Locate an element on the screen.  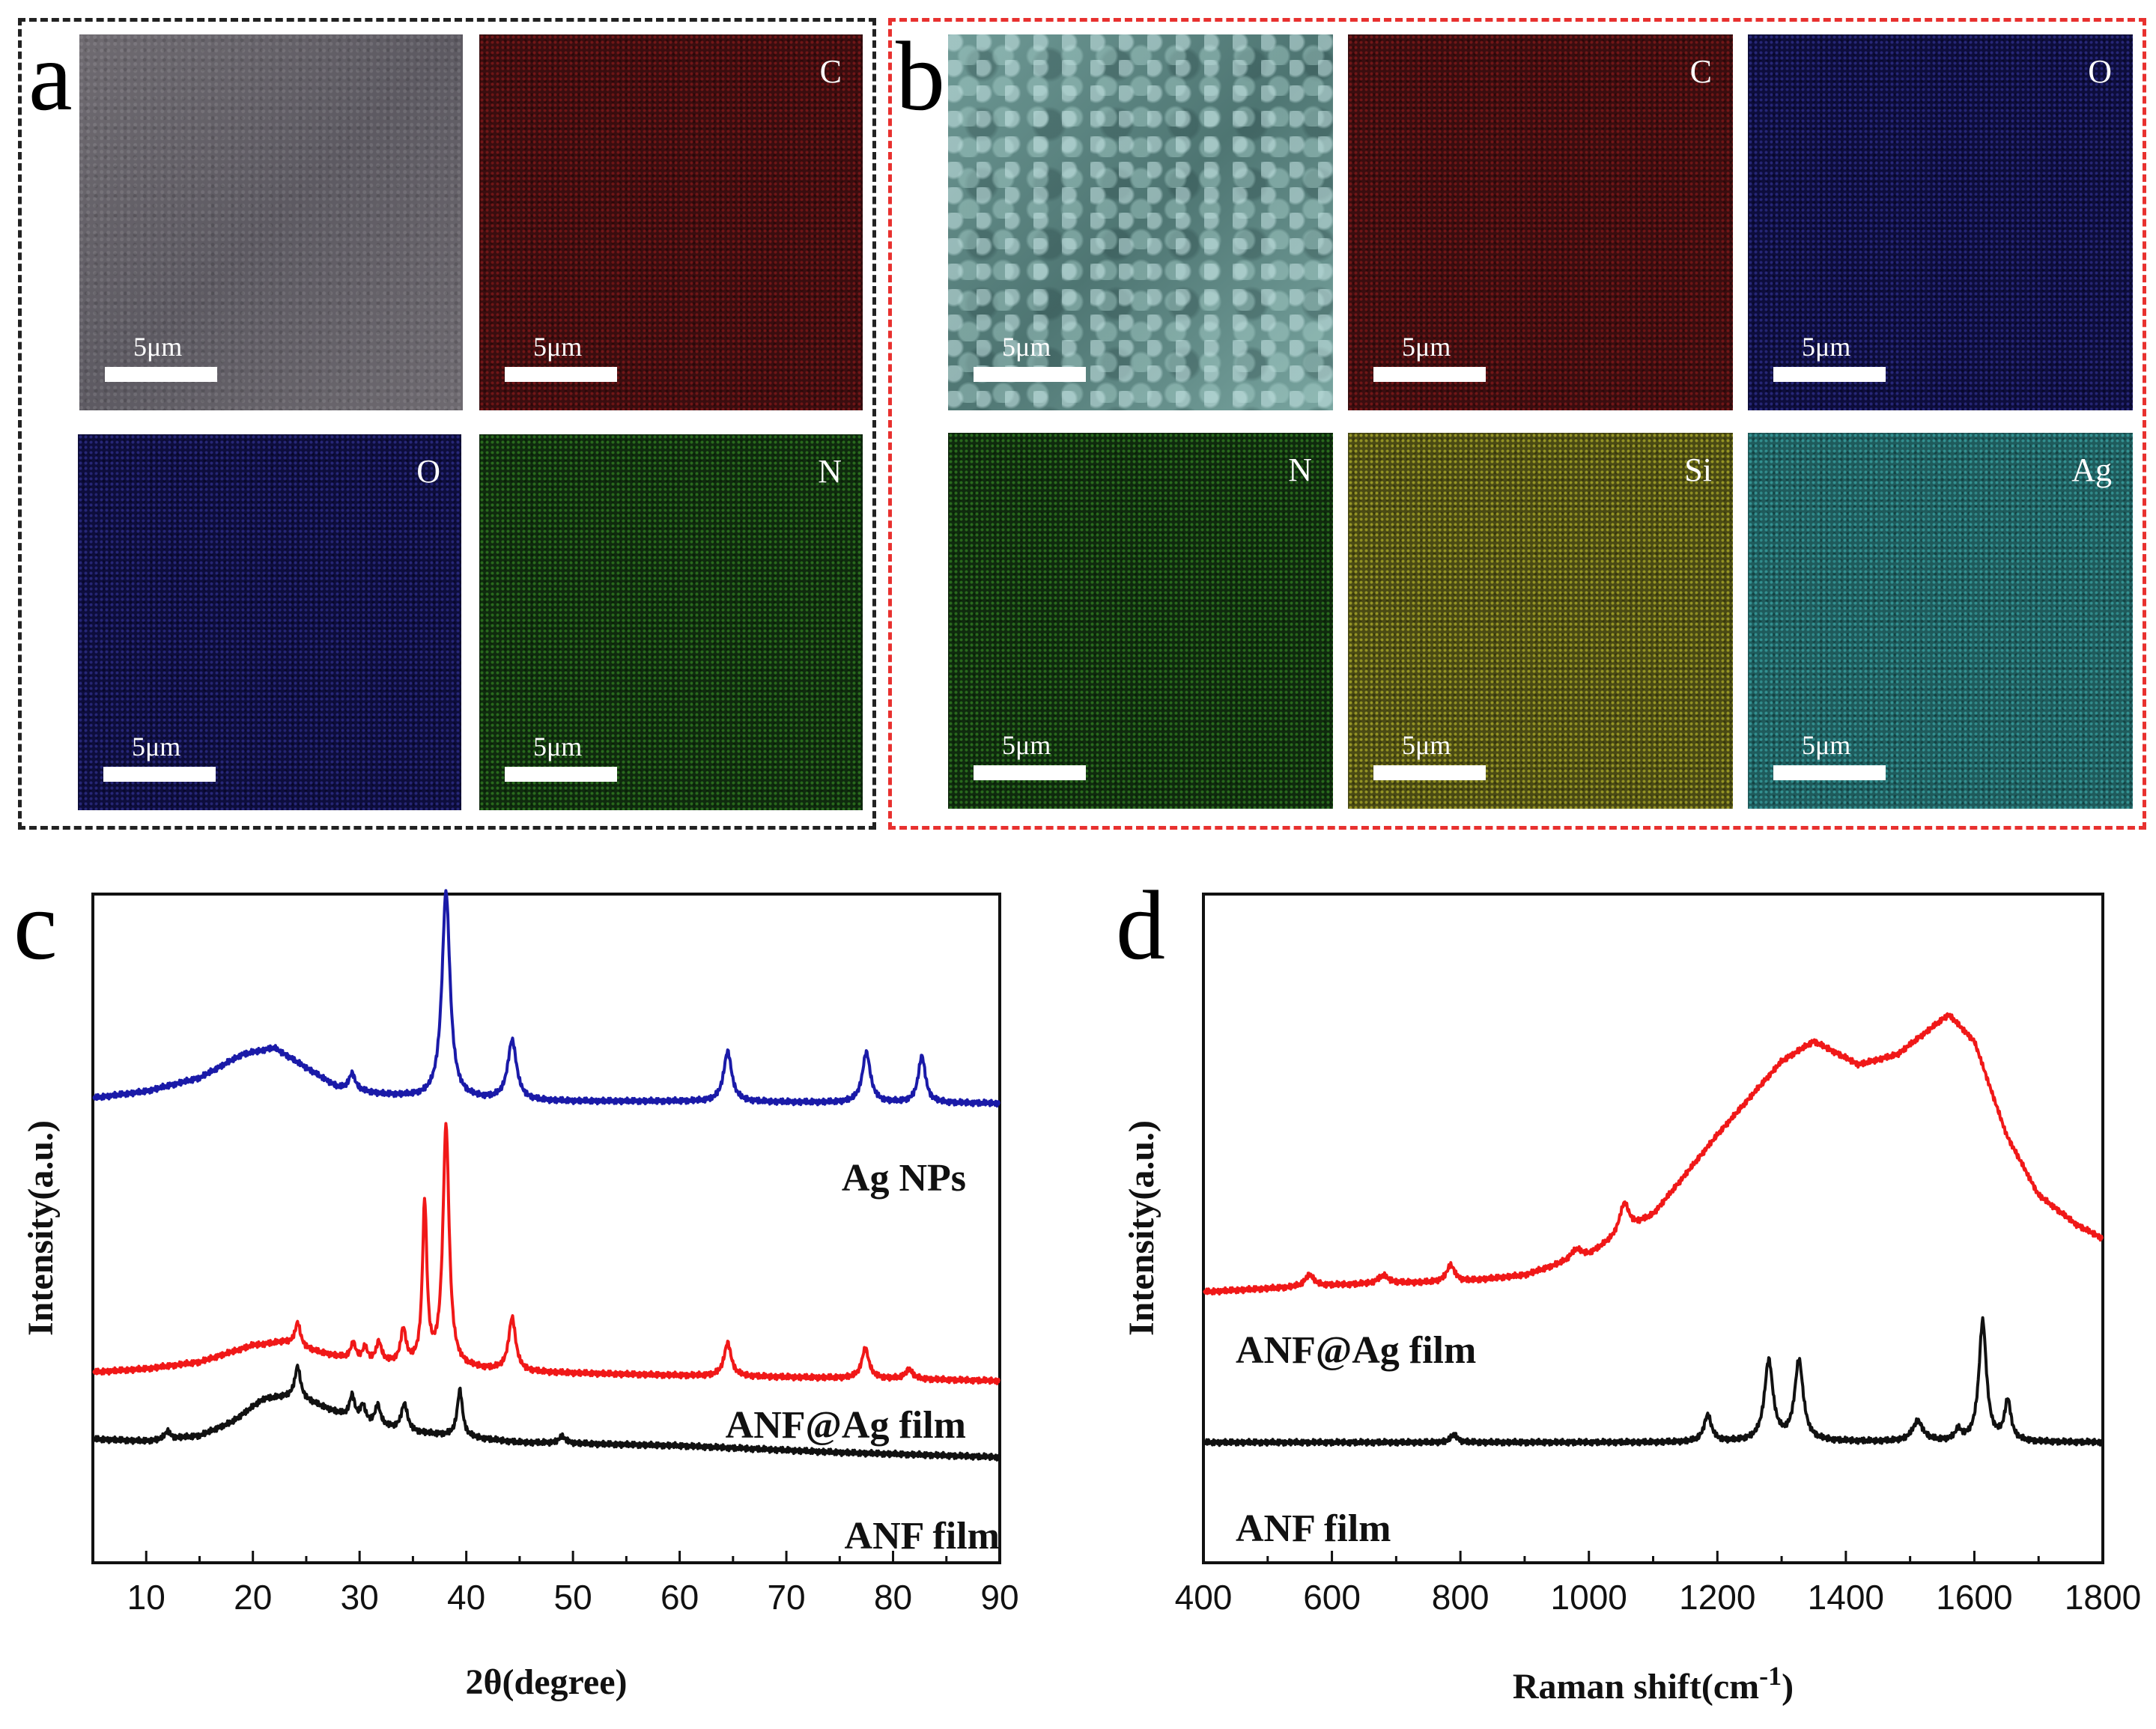
series-ag-nps is located at coordinates (546, 999).